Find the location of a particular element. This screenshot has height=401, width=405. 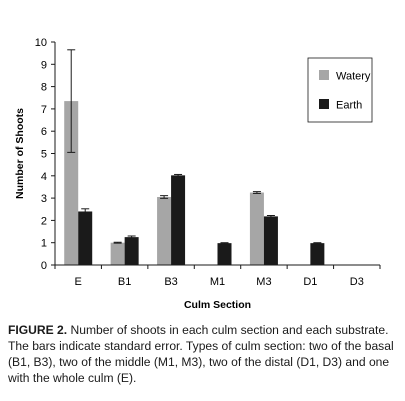

y-tick-label: 8 is located at coordinates (44, 88).